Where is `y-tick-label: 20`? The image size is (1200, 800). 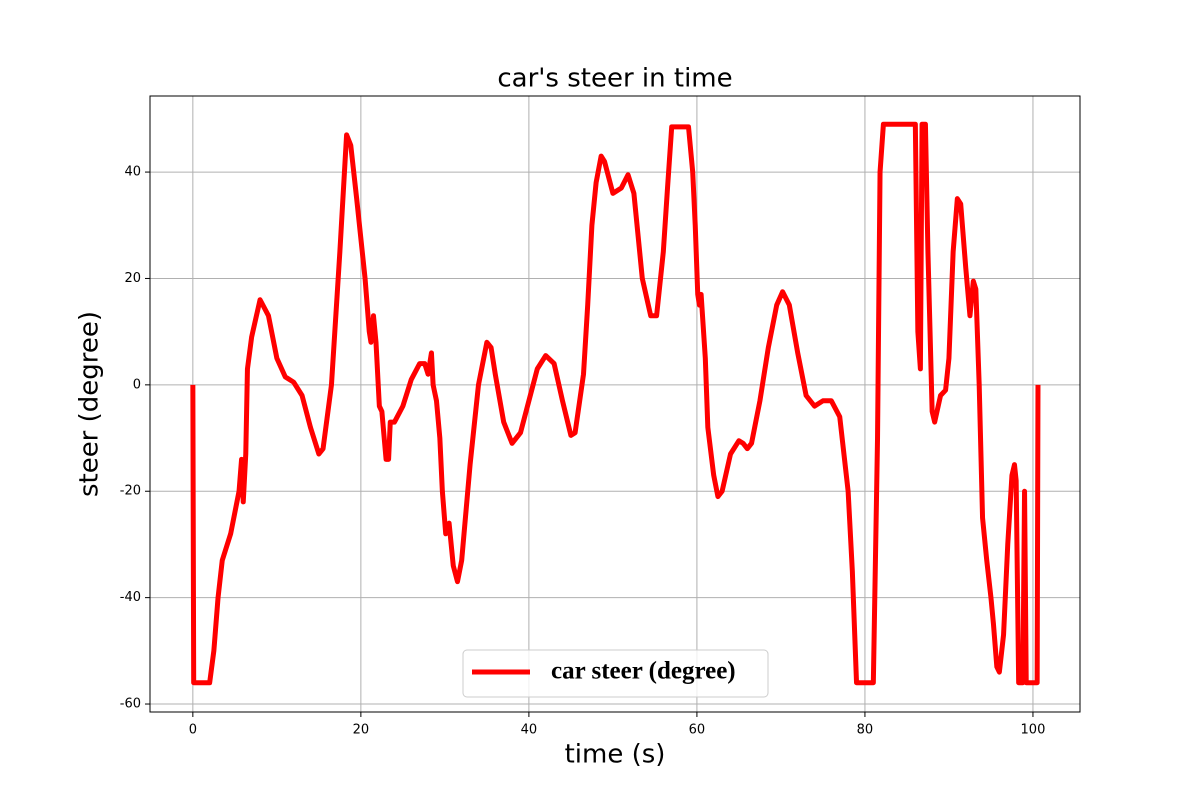 y-tick-label: 20 is located at coordinates (132, 278).